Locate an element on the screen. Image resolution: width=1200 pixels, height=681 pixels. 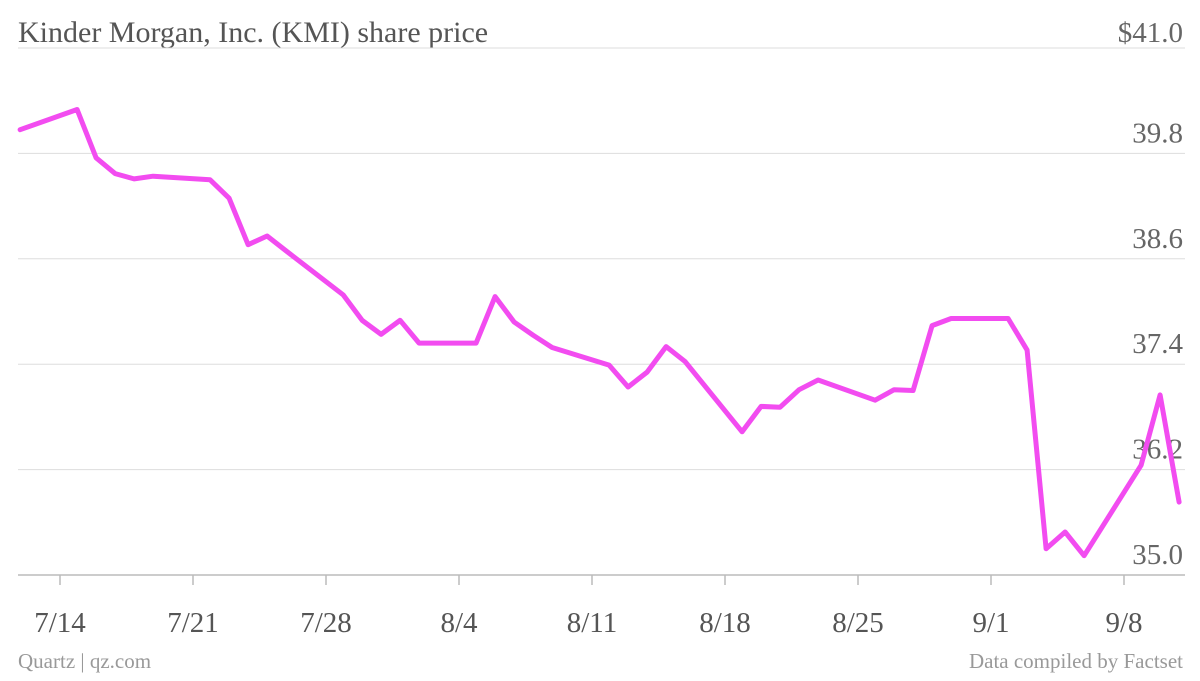
y-tick-label: $41.0 is located at coordinates (1150, 33).